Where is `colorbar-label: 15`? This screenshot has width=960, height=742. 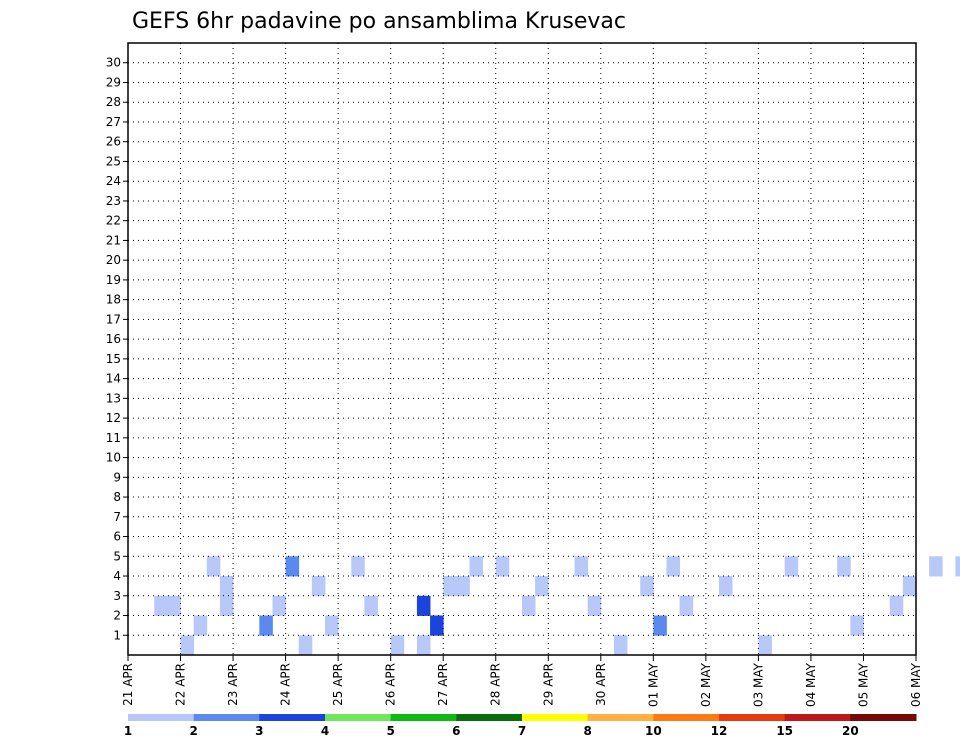 colorbar-label: 15 is located at coordinates (784, 731).